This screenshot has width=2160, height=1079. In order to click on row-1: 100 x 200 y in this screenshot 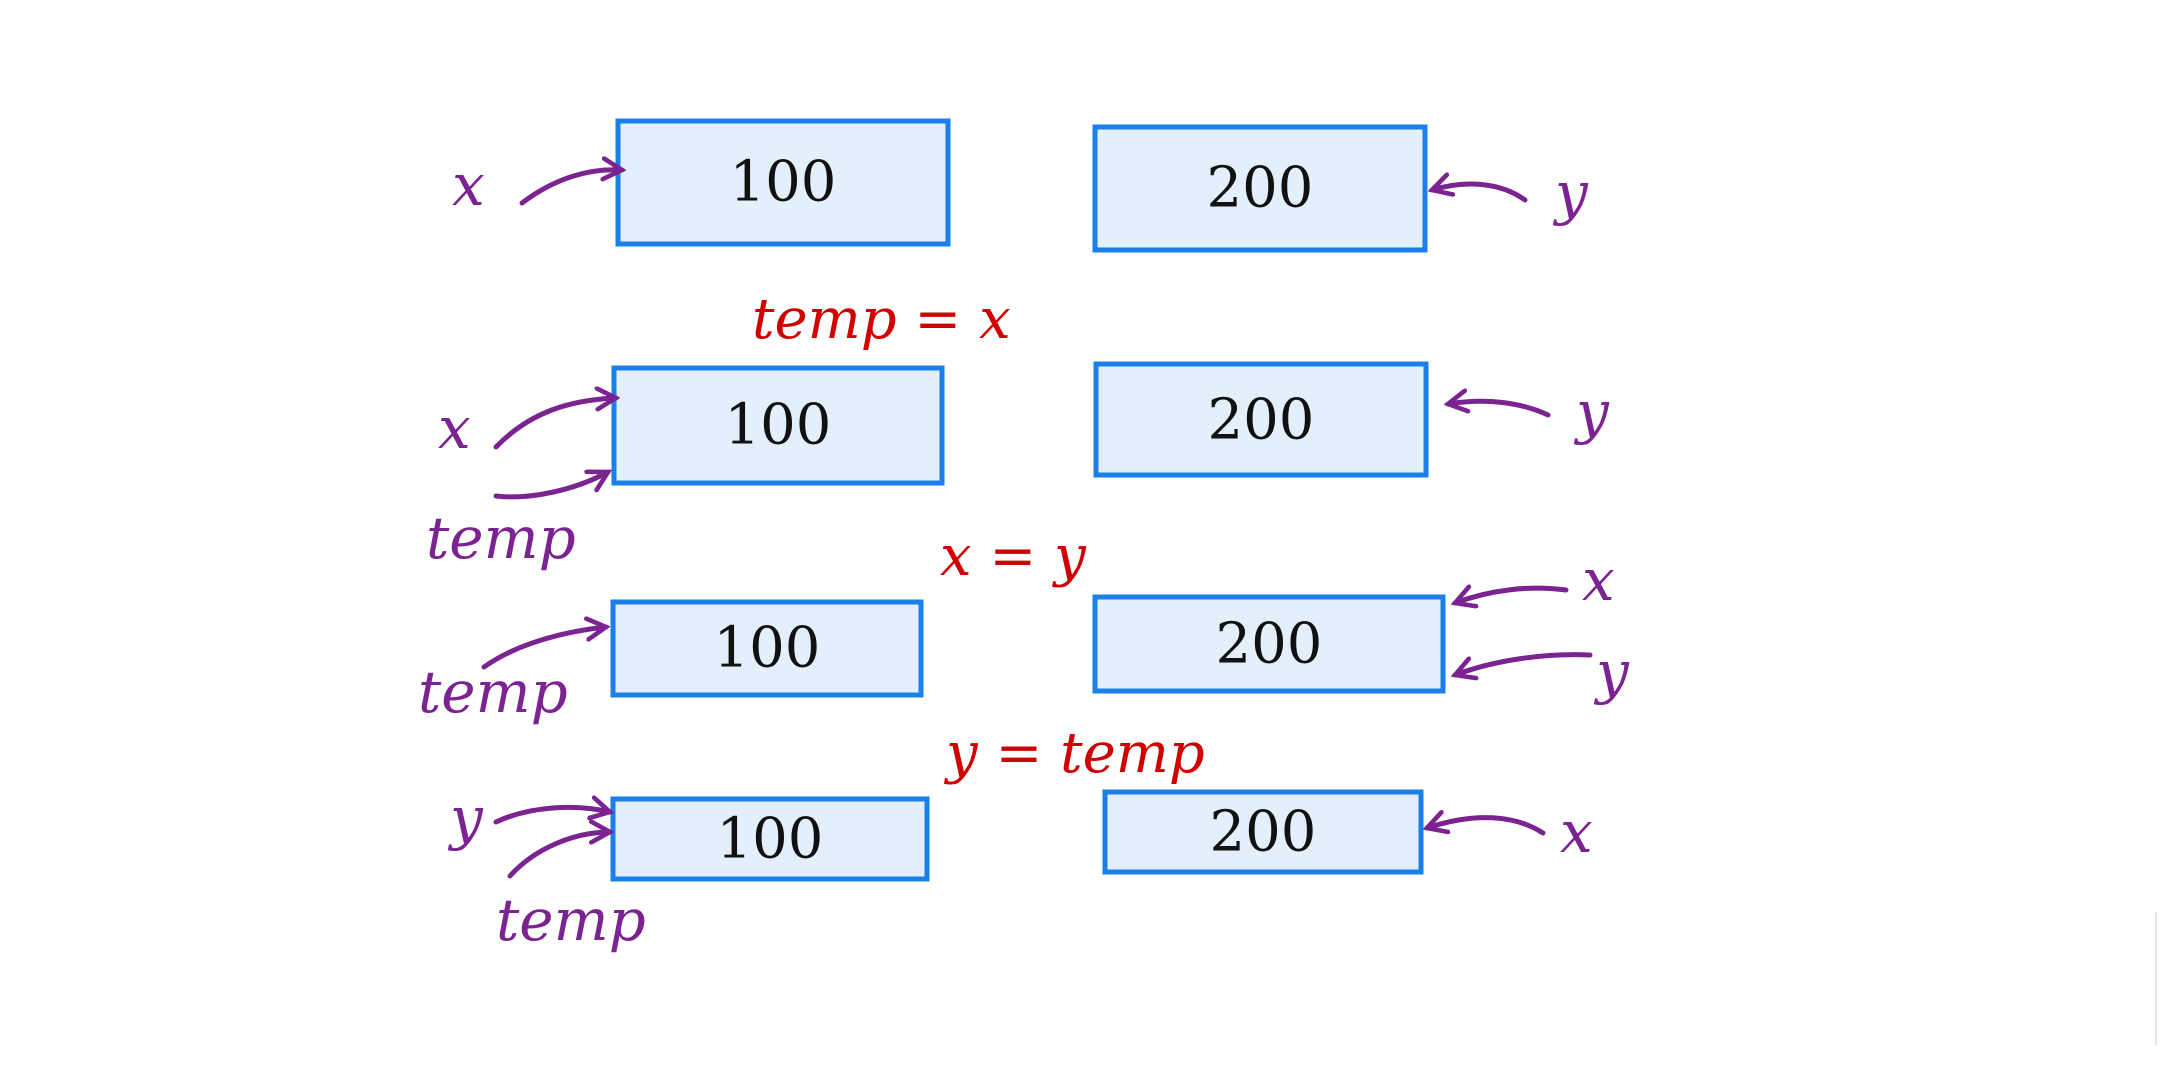, I will do `click(1020, 185)`.